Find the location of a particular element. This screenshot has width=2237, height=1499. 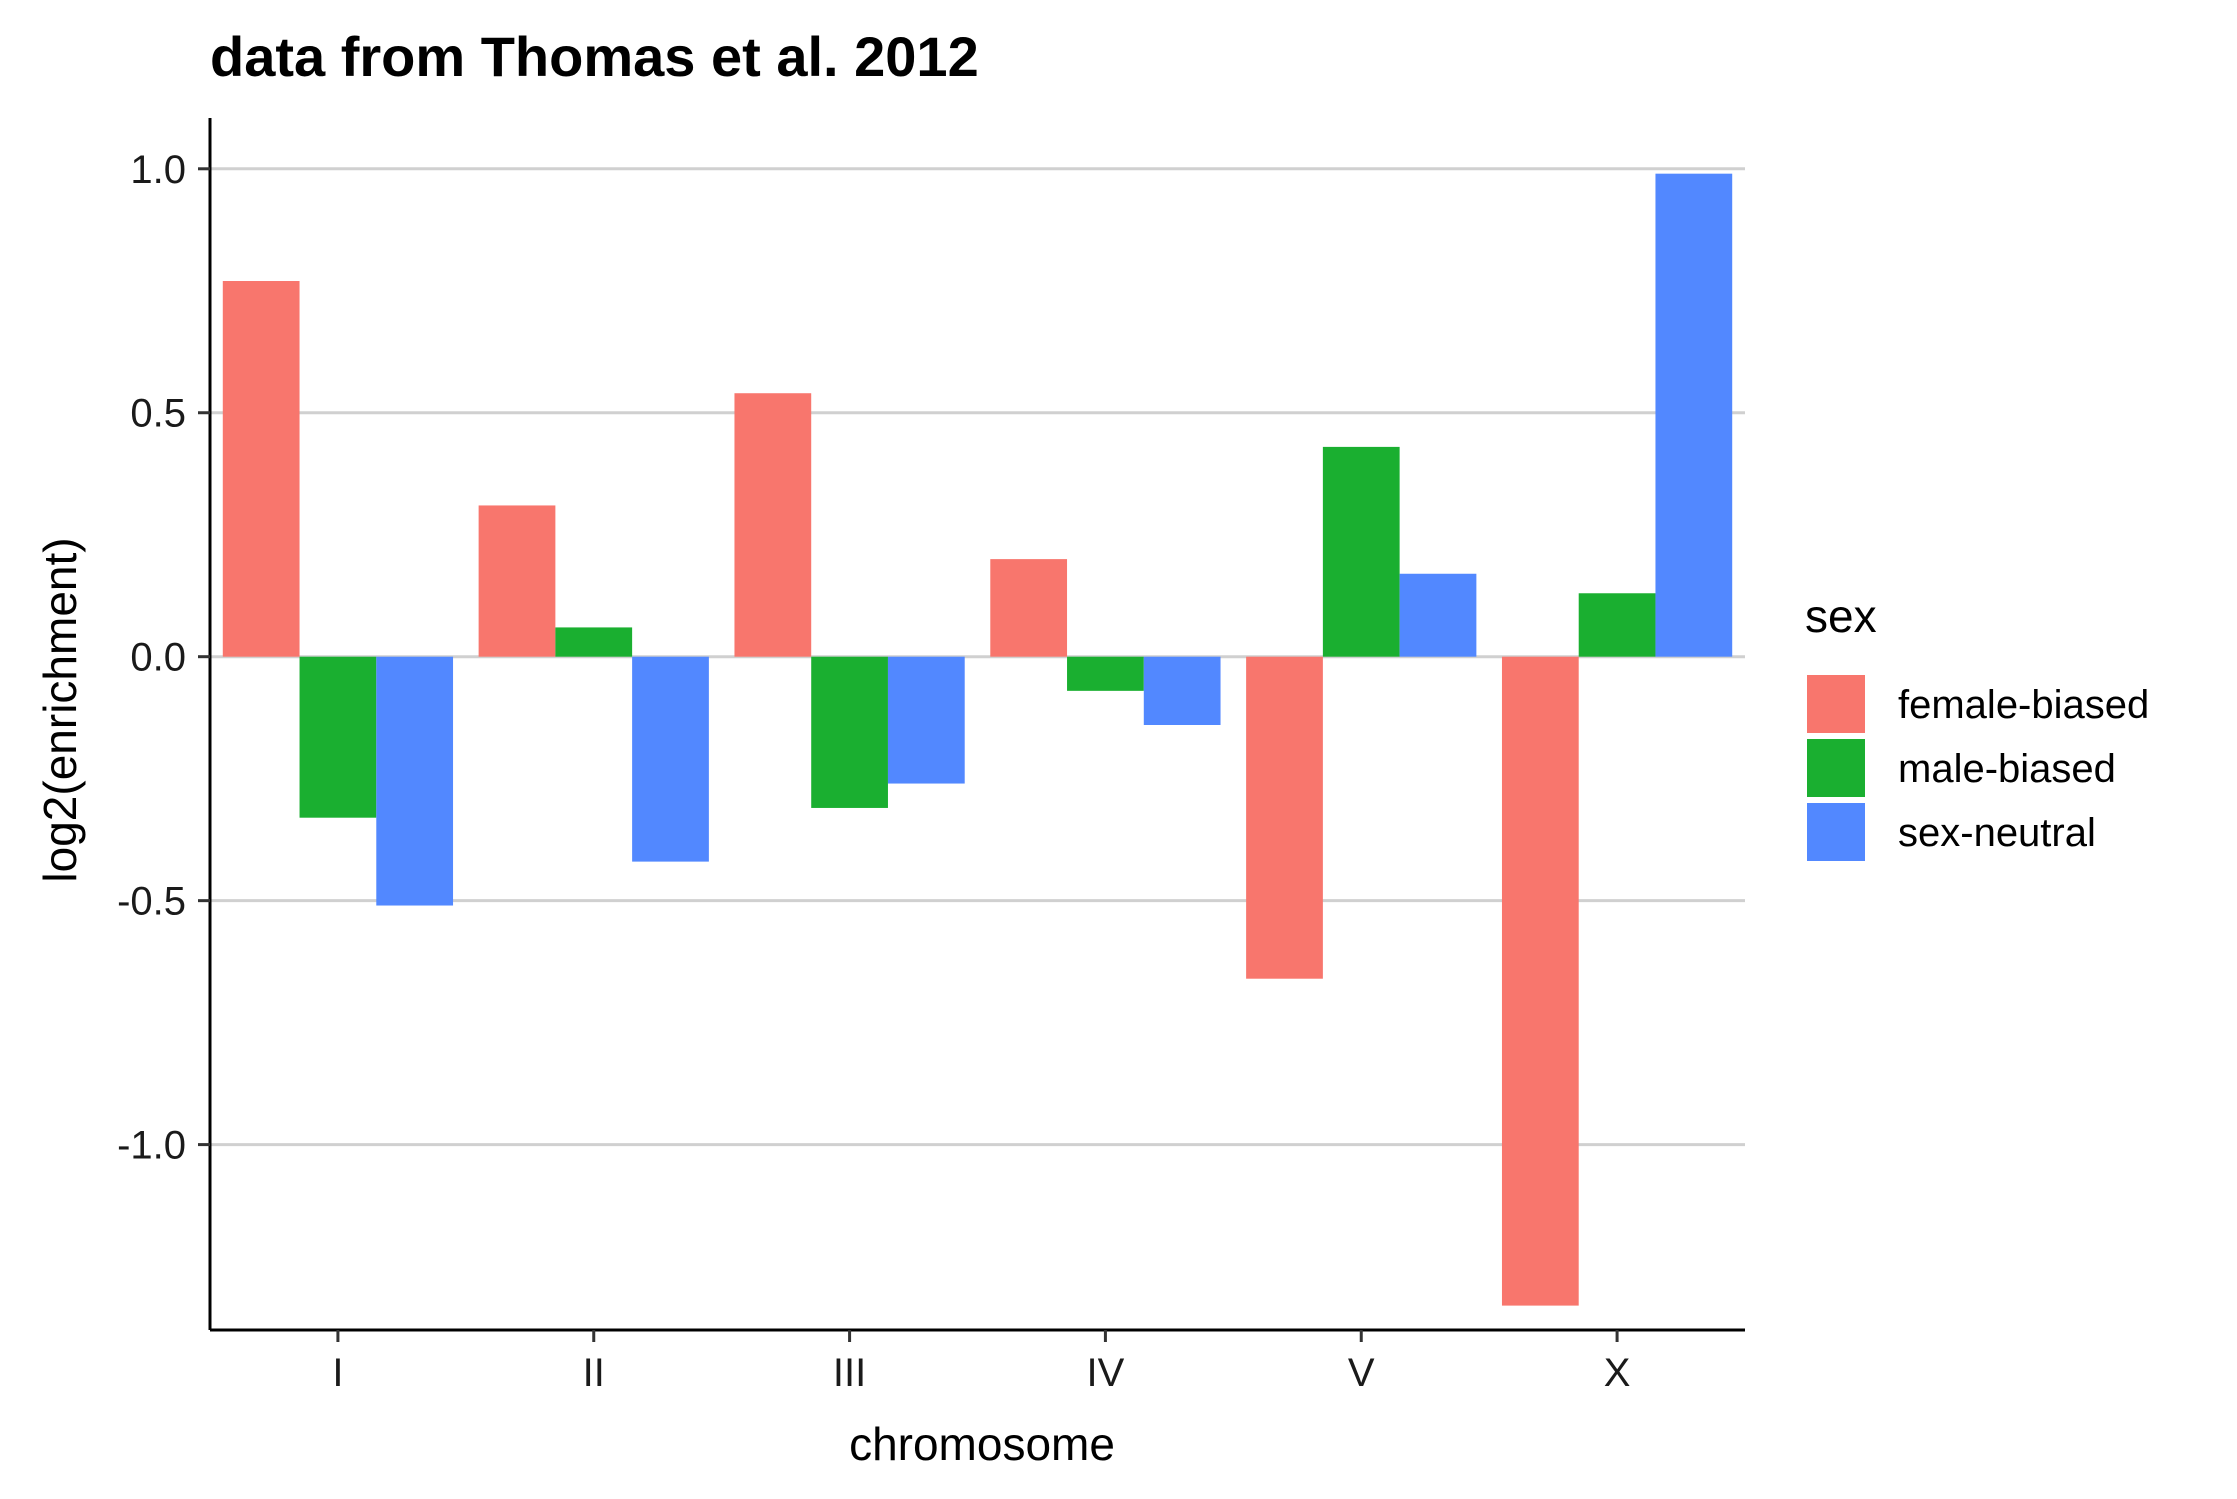

bar-female-biased-III is located at coordinates (773, 525).